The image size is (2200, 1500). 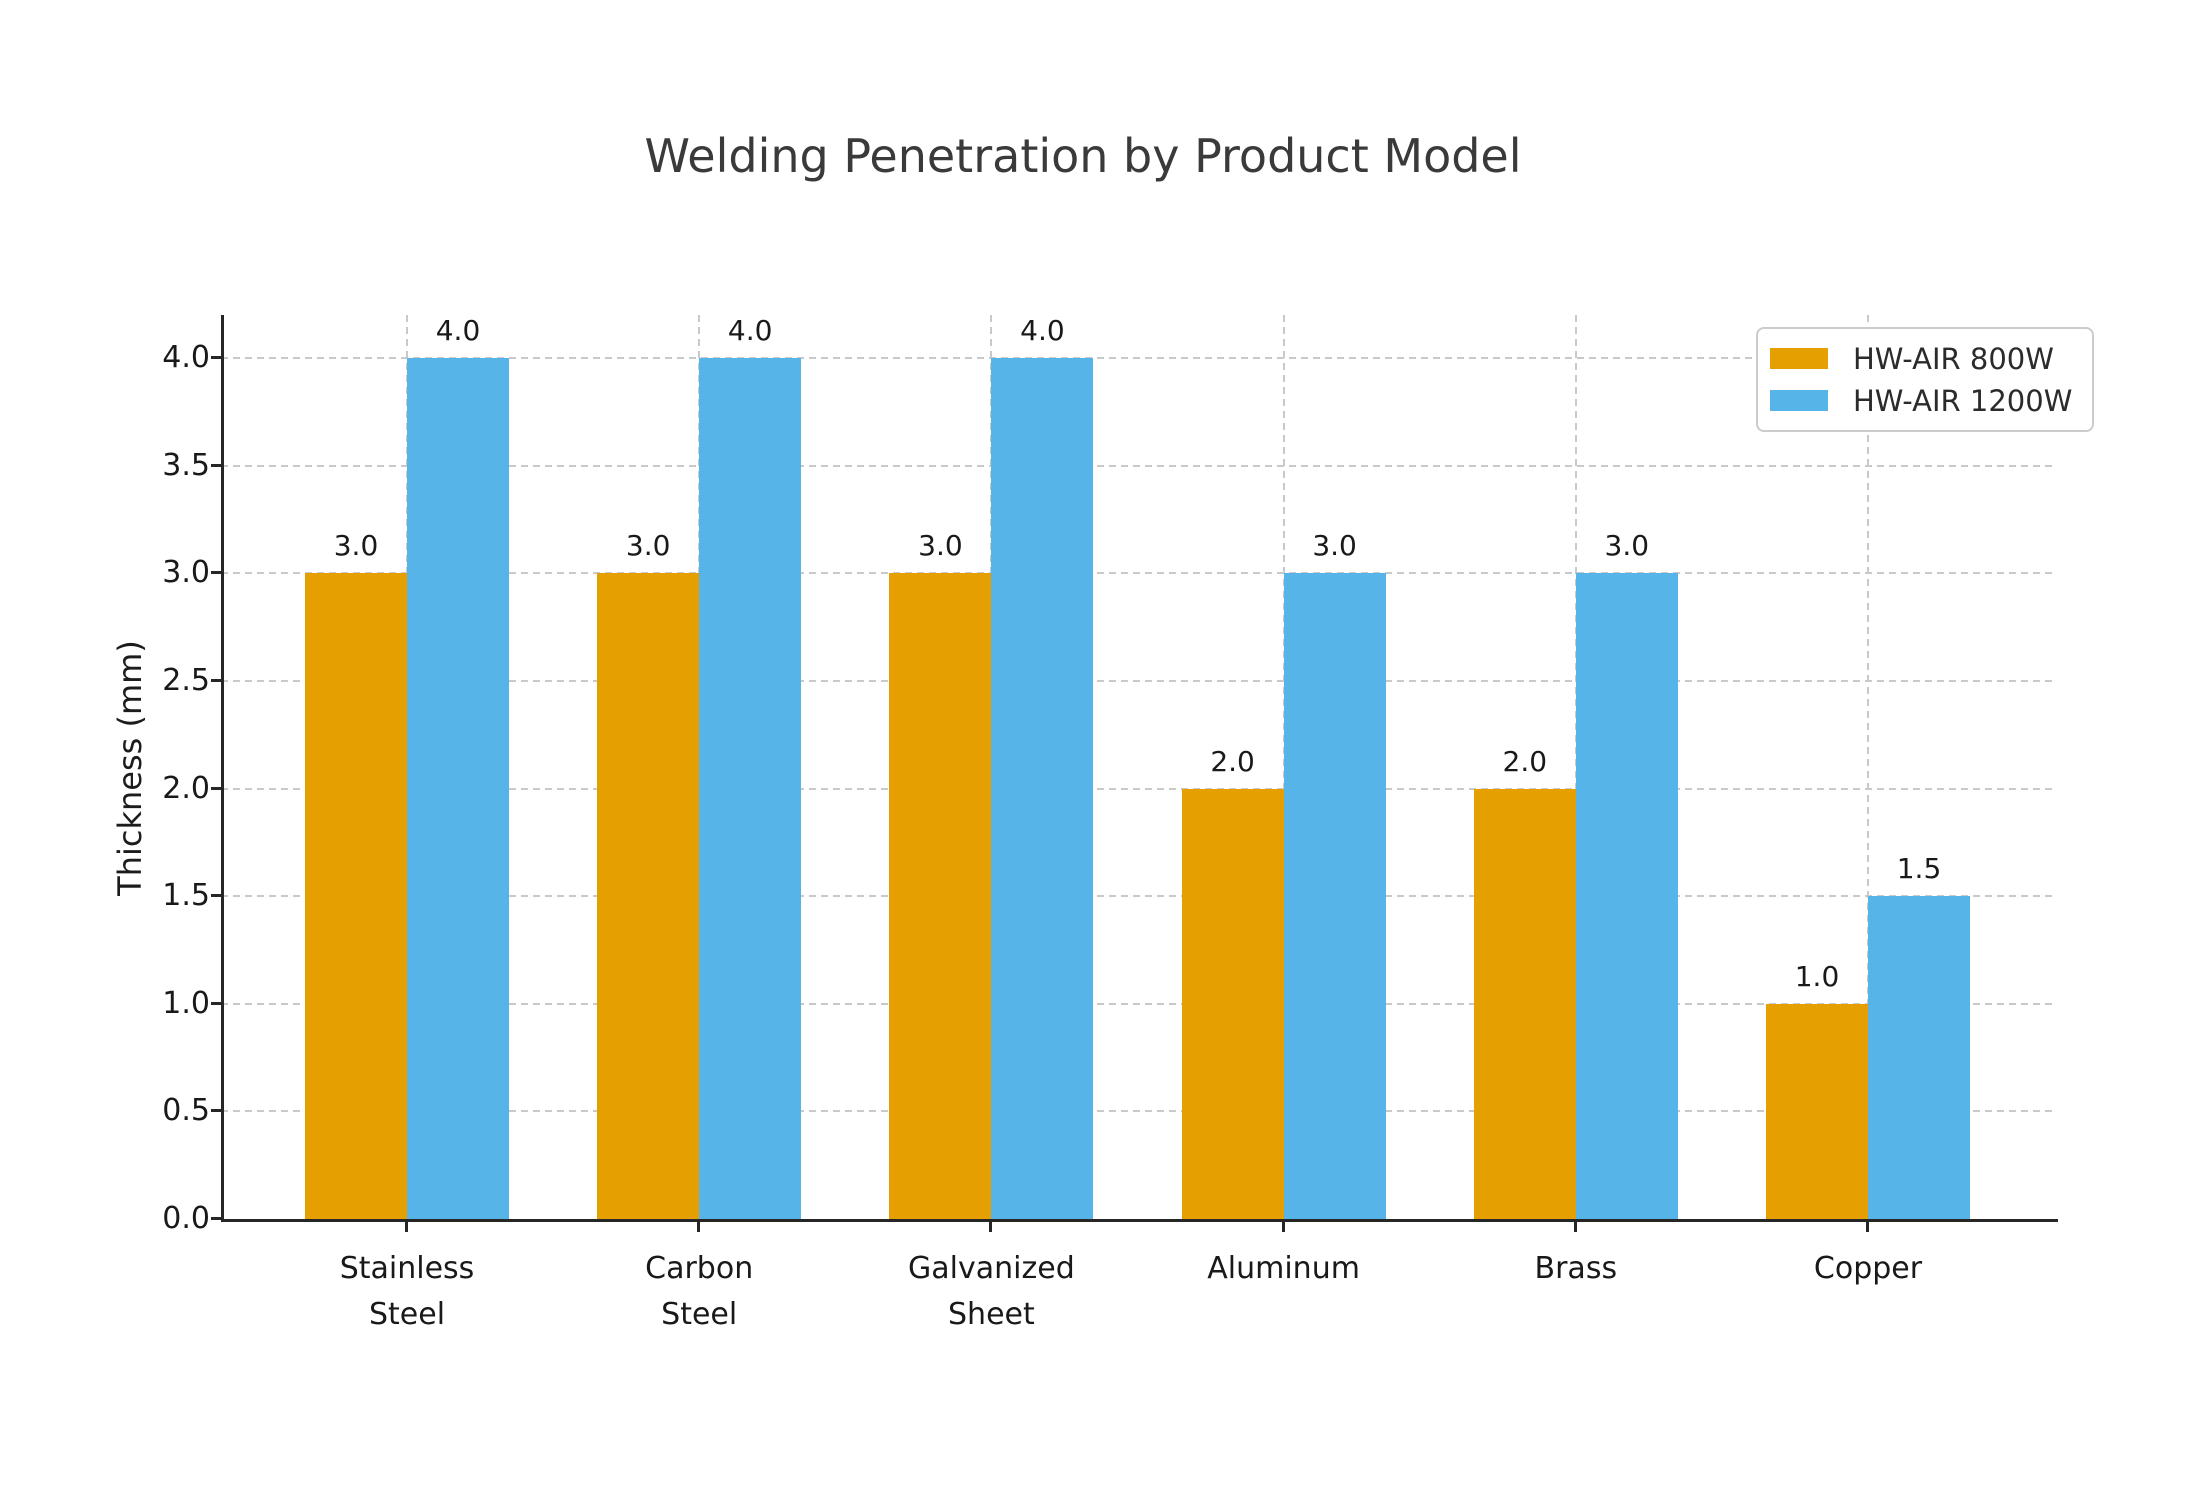 I want to click on x-category-label-line: Copper, so click(x=1868, y=1268).